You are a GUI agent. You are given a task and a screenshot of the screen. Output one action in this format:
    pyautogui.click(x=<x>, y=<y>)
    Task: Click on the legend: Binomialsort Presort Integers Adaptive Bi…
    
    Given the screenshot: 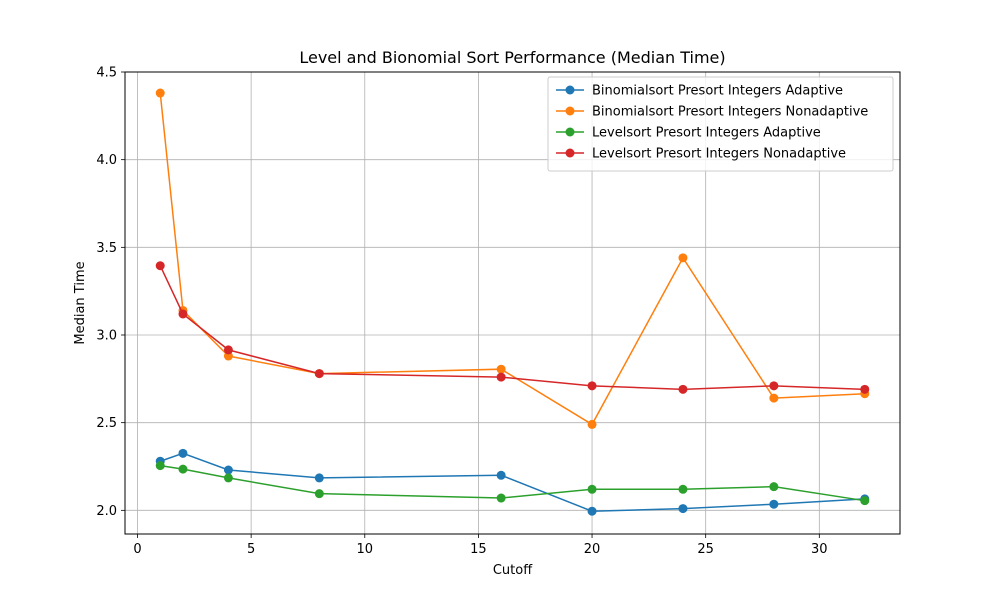 What is the action you would take?
    pyautogui.click(x=720, y=124)
    